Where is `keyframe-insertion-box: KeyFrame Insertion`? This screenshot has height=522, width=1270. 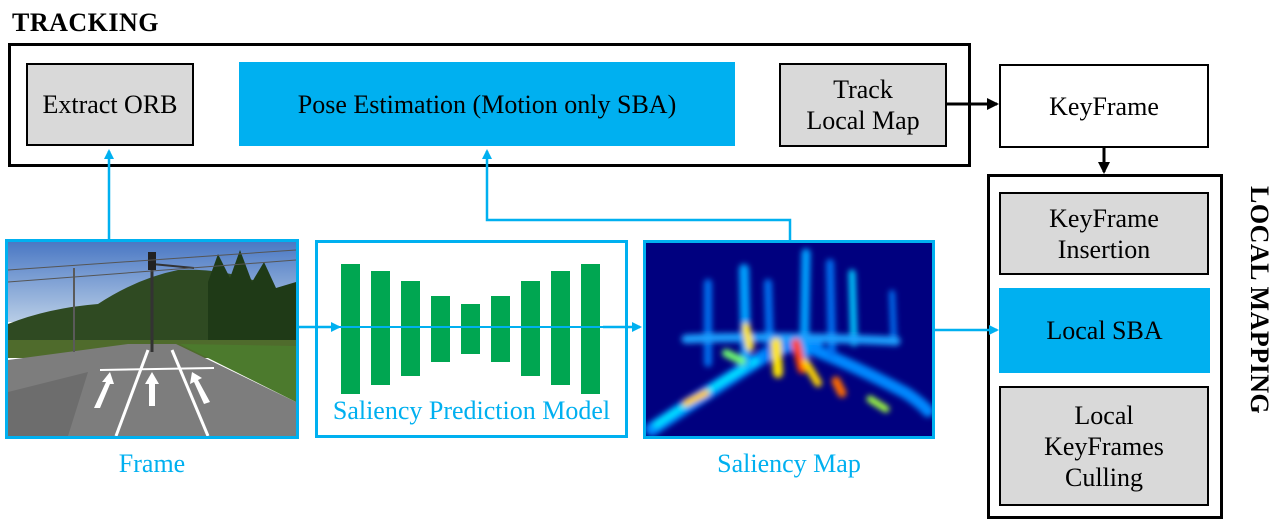
keyframe-insertion-box: KeyFrame Insertion is located at coordinates (1104, 233).